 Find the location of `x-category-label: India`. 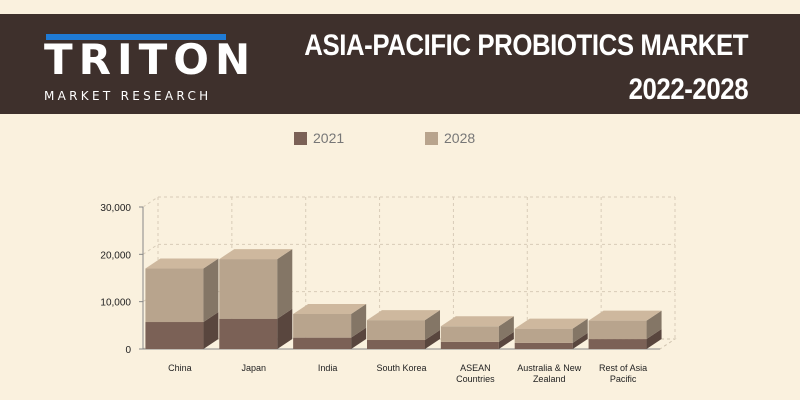

x-category-label: India is located at coordinates (328, 368).